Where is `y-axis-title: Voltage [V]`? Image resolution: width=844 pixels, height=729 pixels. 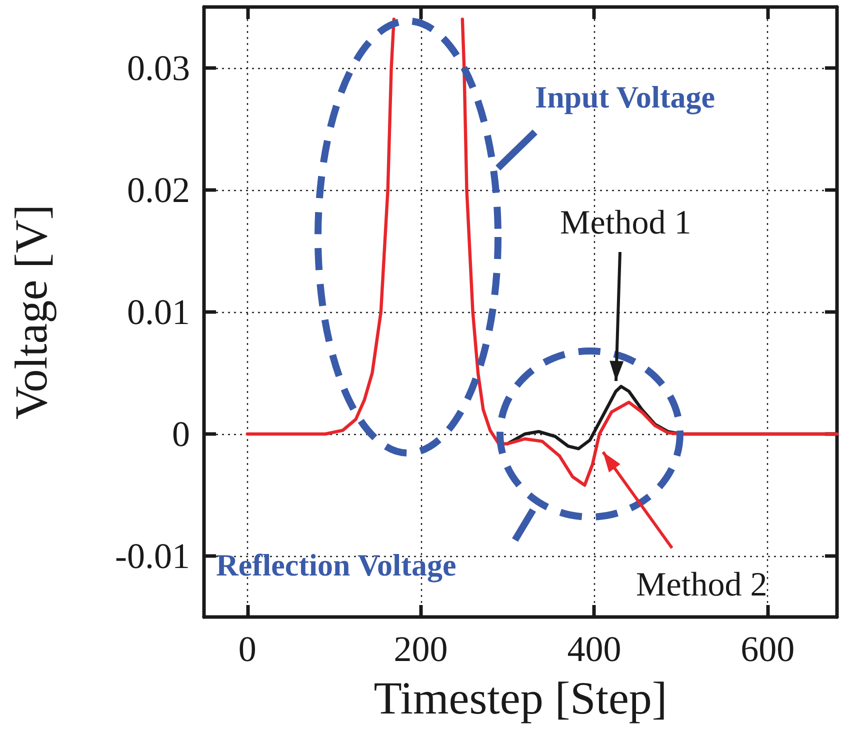
y-axis-title: Voltage [V] is located at coordinates (31, 312).